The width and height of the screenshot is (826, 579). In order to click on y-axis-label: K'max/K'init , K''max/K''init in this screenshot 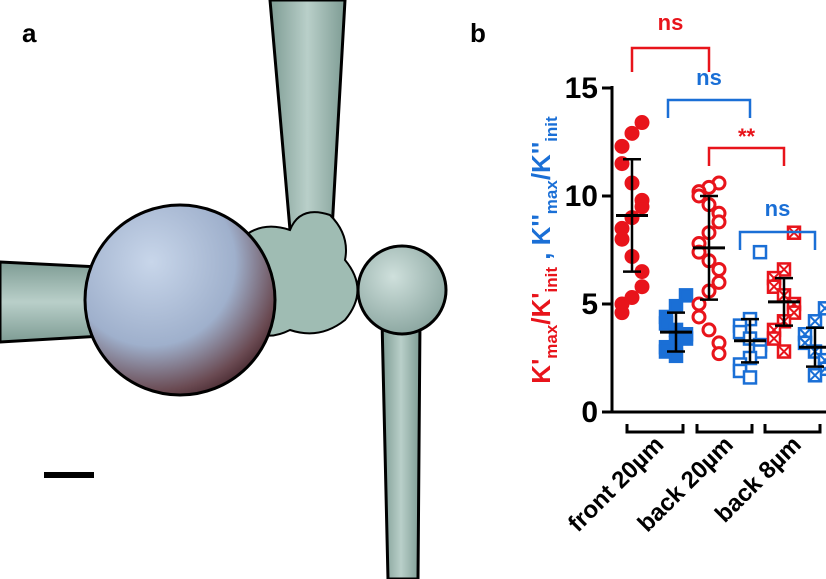, I will do `click(543, 250)`.